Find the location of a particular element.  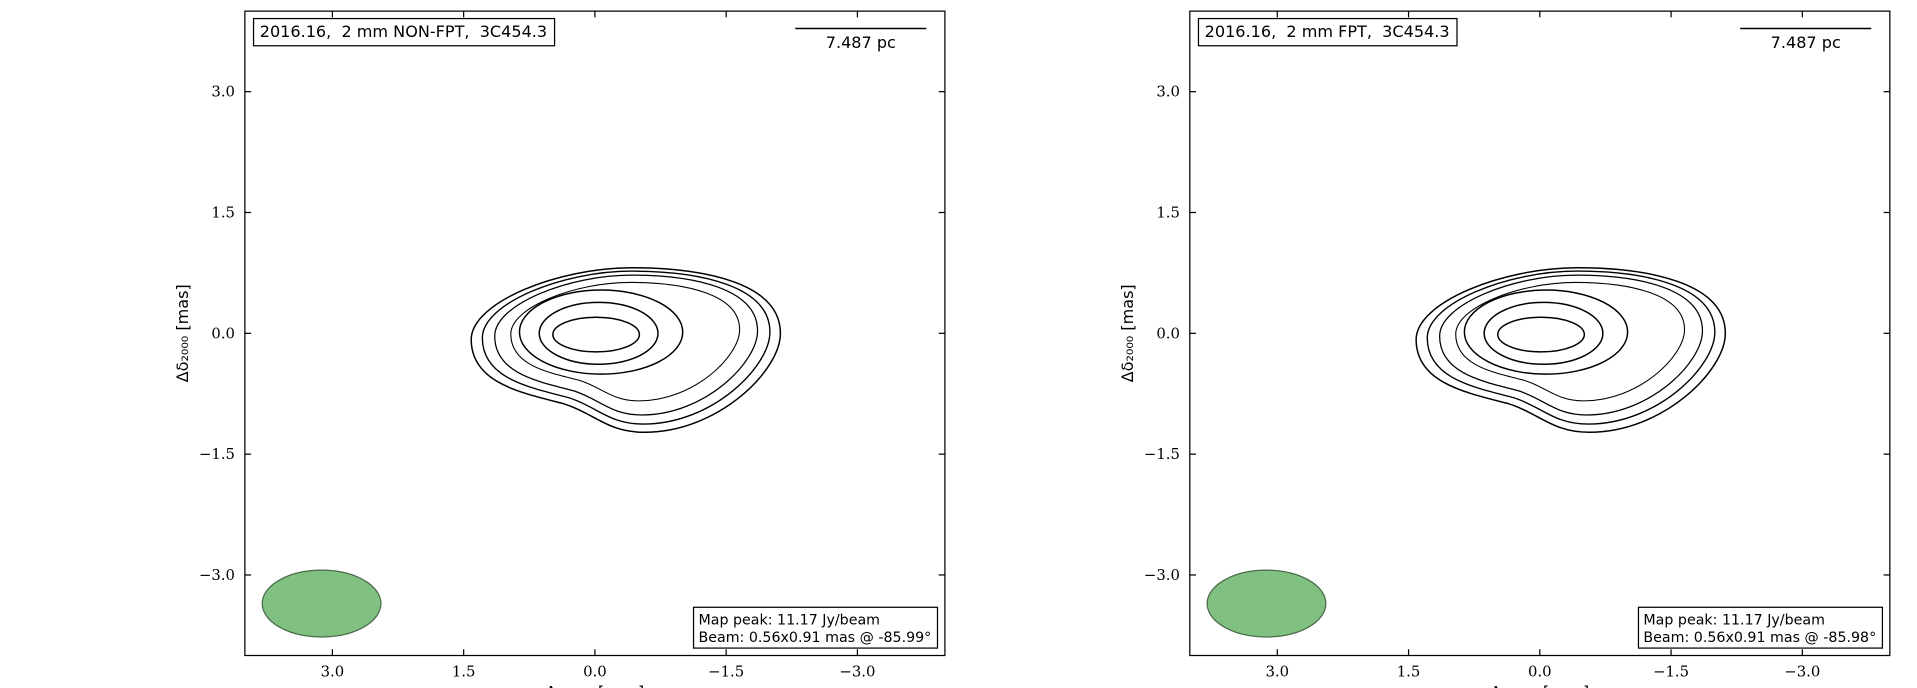

info-text: Beam: 0.56x0.91 mas @ -85.98° is located at coordinates (1759, 638).